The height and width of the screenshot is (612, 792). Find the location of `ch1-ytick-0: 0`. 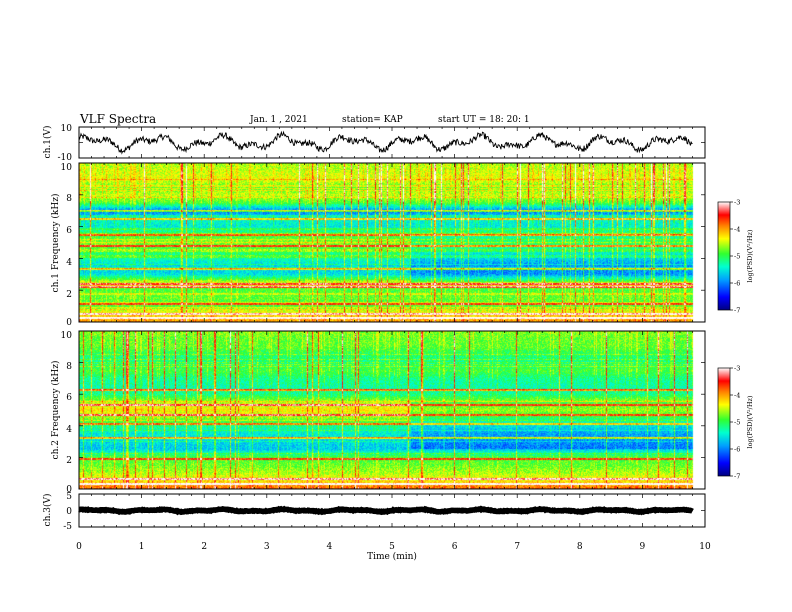

ch1-ytick-0: 0 is located at coordinates (69, 323).